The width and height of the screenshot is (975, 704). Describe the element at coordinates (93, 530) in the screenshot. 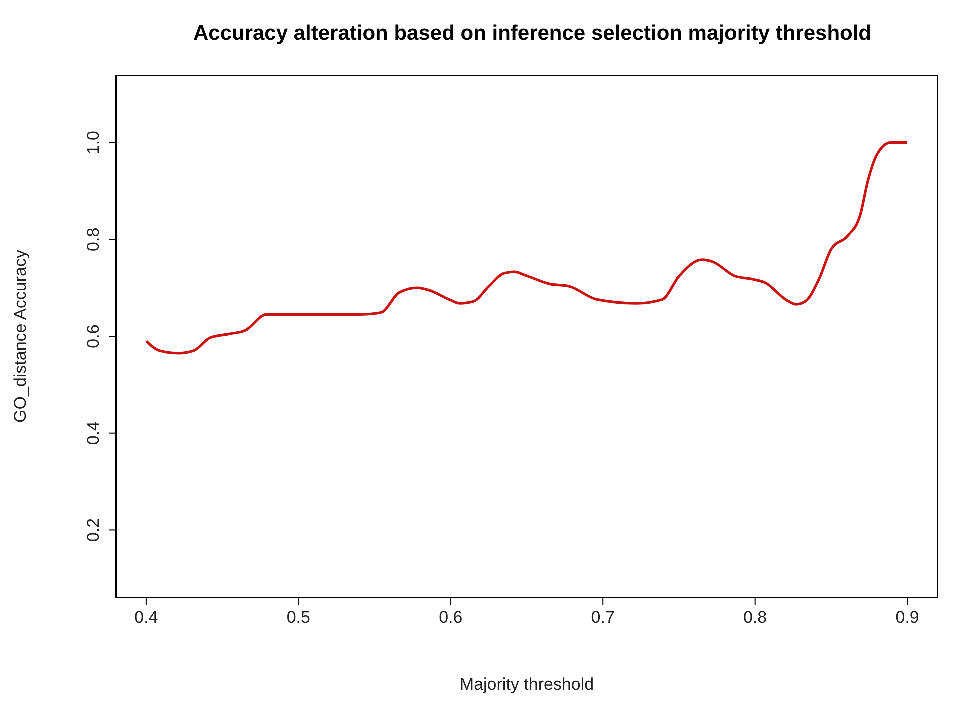

I see `y-tick-label: 0.2` at that location.